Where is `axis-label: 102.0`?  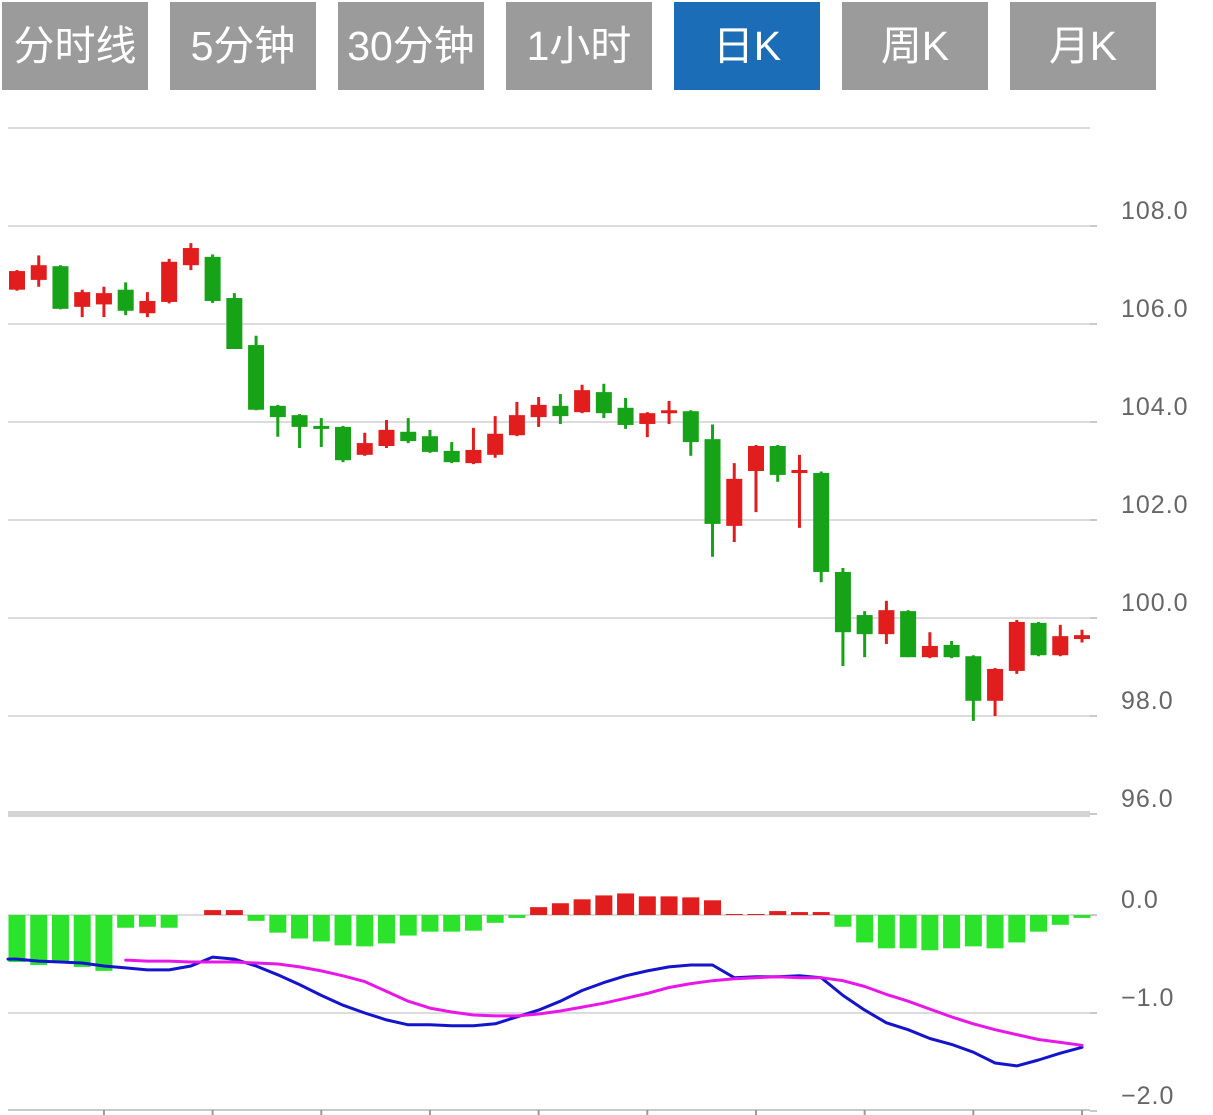
axis-label: 102.0 is located at coordinates (1155, 505).